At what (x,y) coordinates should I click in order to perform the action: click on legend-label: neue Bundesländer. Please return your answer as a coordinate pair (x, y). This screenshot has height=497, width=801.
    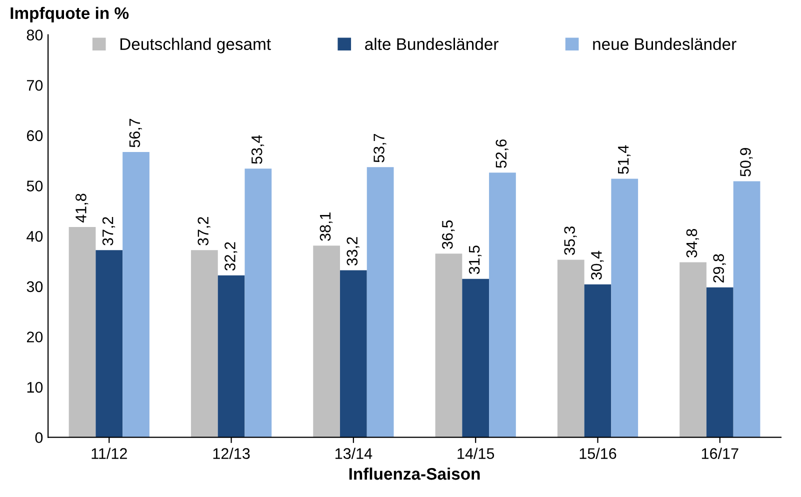
    Looking at the image, I should click on (664, 44).